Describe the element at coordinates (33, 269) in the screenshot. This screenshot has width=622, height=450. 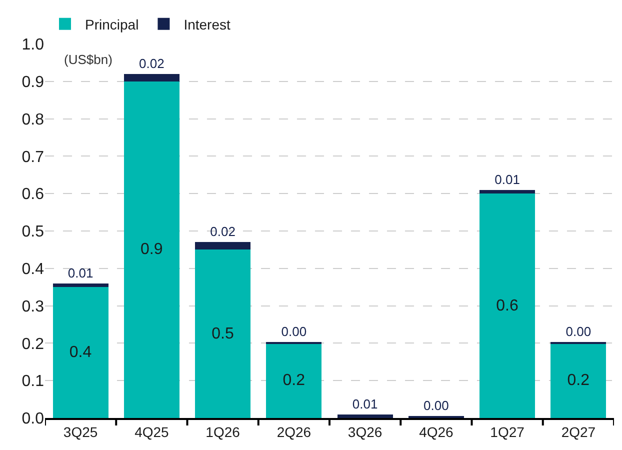
I see `y-tick-label: 0.4` at that location.